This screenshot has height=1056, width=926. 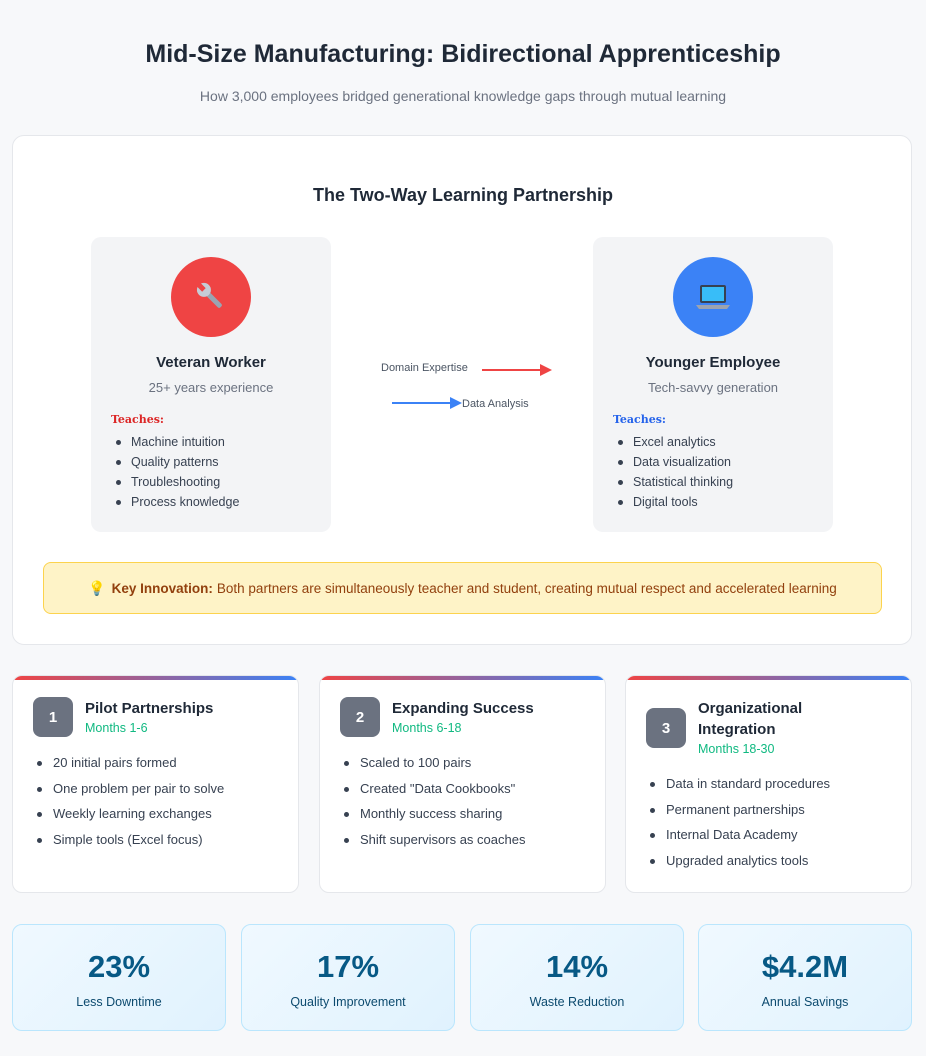 What do you see at coordinates (463, 708) in the screenshot?
I see `phase-title: Expanding Success` at bounding box center [463, 708].